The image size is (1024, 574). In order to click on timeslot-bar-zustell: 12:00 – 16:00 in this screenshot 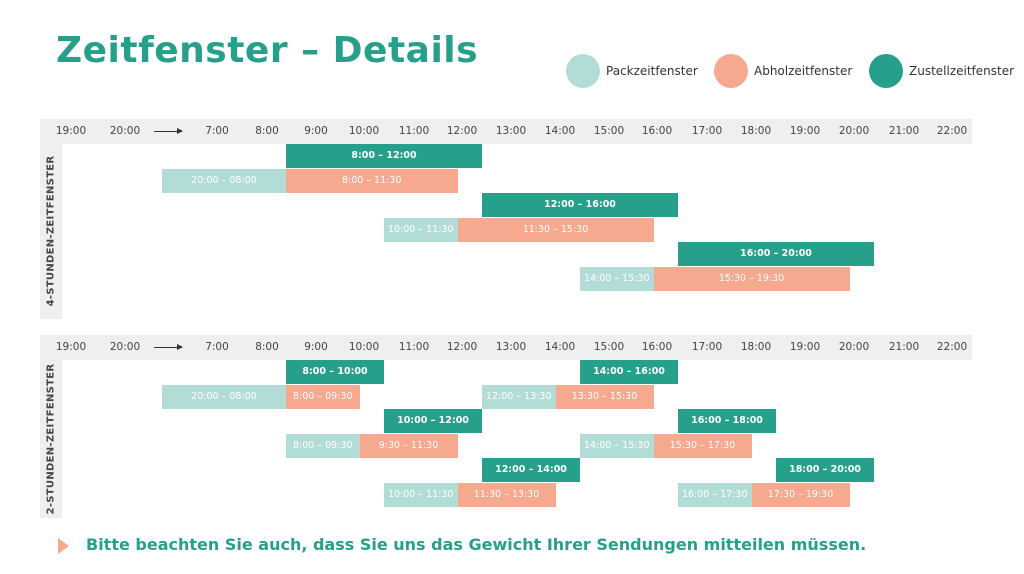, I will do `click(580, 205)`.